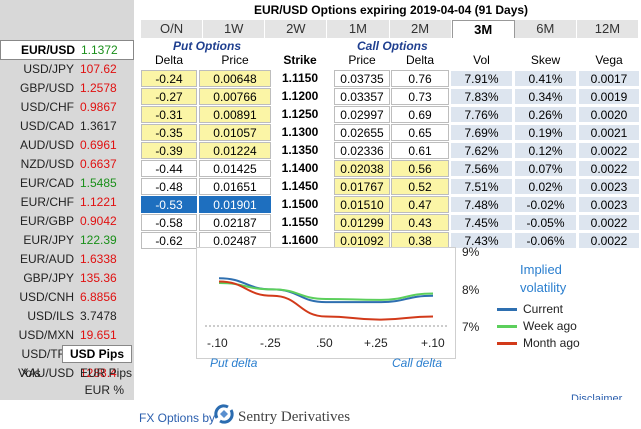 This screenshot has width=641, height=429. What do you see at coordinates (67, 315) in the screenshot?
I see `pair-row-usd-ils: USD/ILS 3.7478` at bounding box center [67, 315].